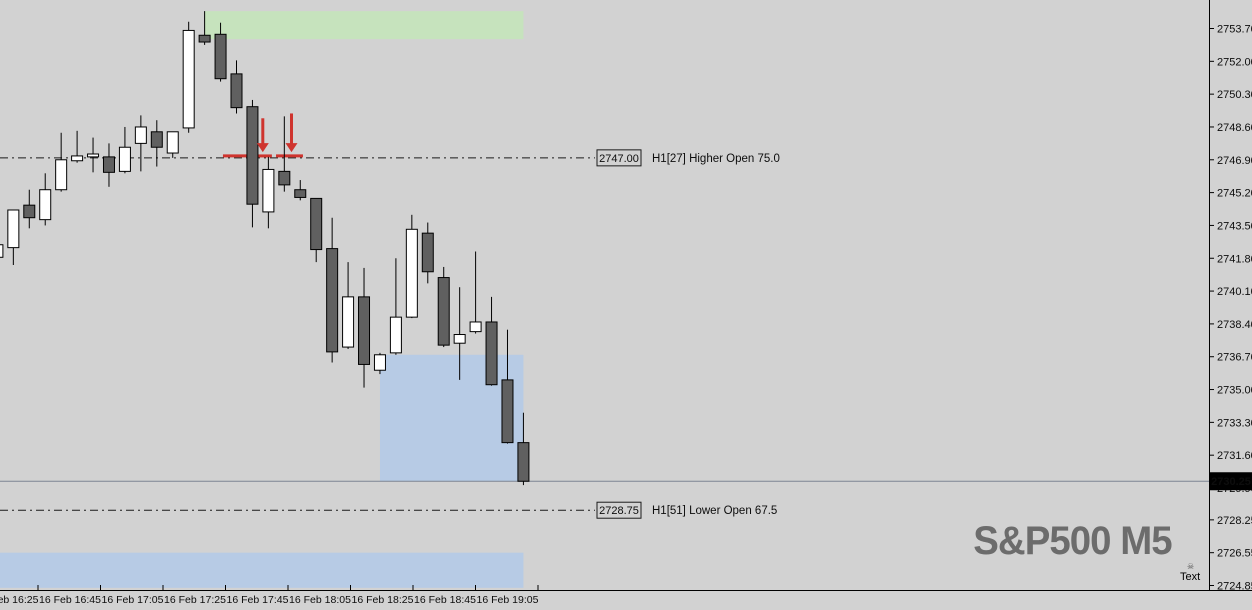 Image resolution: width=1252 pixels, height=610 pixels. Describe the element at coordinates (451, 418) in the screenshot. I see `demand-zone-blue-upper` at that location.